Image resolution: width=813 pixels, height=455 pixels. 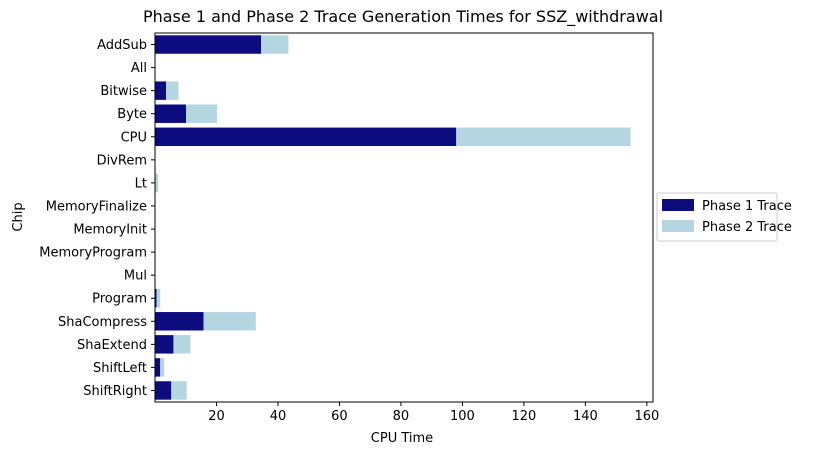 I want to click on y-tick-label: MemoryProgram, so click(x=93, y=253).